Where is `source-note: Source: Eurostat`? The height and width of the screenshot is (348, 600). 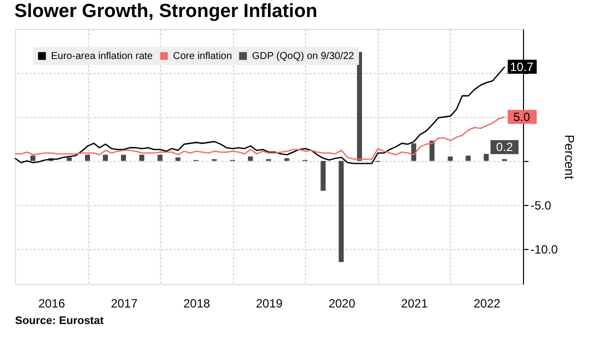
source-note: Source: Eurostat is located at coordinates (59, 321).